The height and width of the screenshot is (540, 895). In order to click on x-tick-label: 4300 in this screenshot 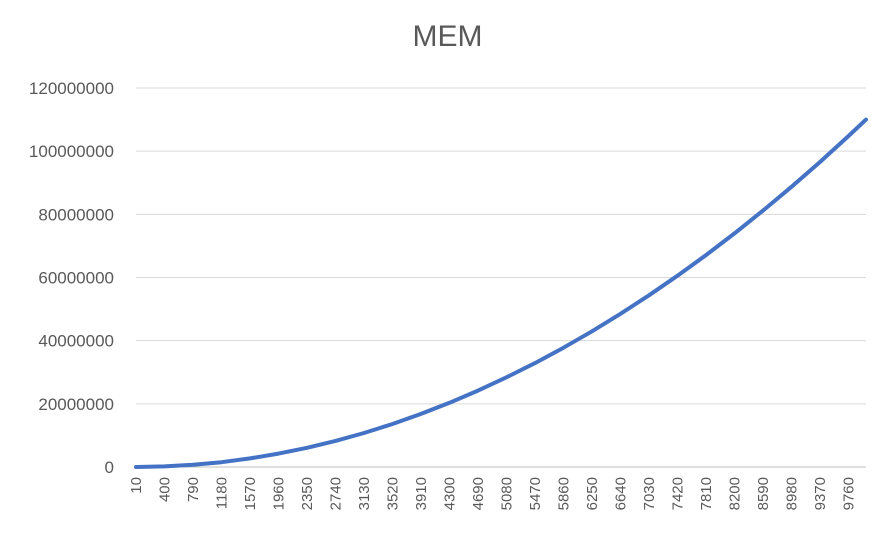, I will do `click(449, 493)`.